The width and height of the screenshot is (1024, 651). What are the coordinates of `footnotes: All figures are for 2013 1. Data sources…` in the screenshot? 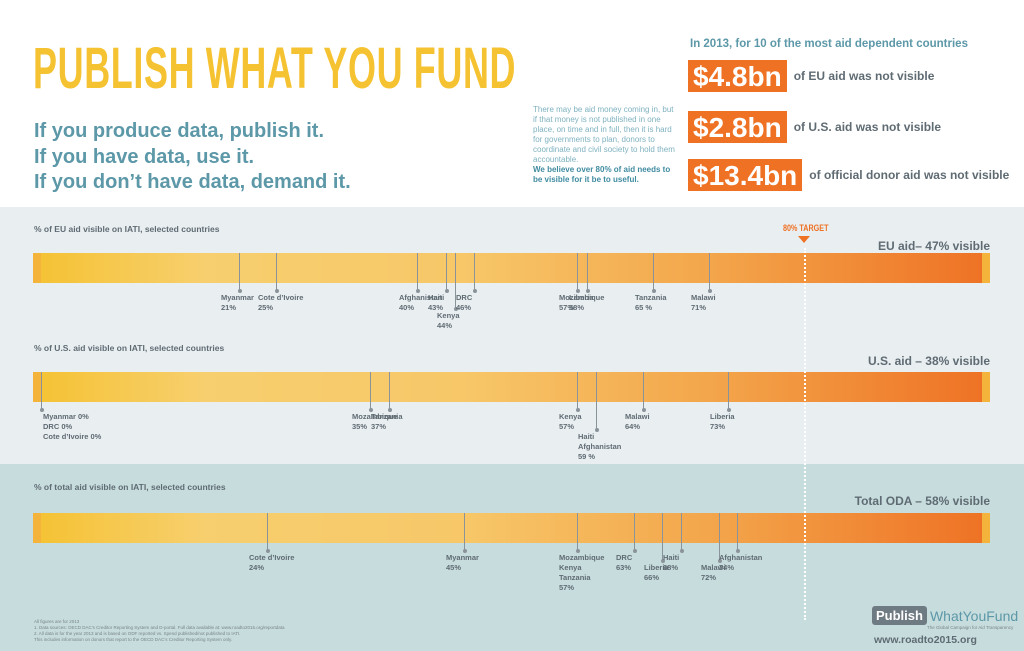 It's located at (159, 630).